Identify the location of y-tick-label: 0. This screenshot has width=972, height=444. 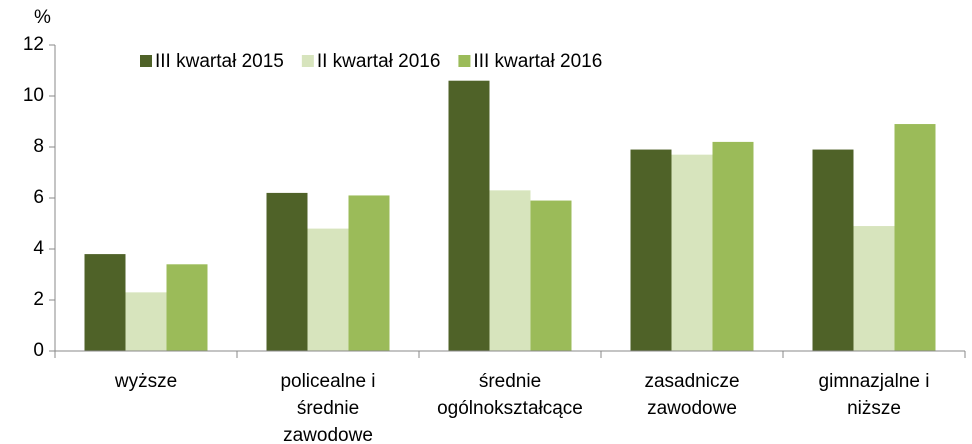
(38, 350).